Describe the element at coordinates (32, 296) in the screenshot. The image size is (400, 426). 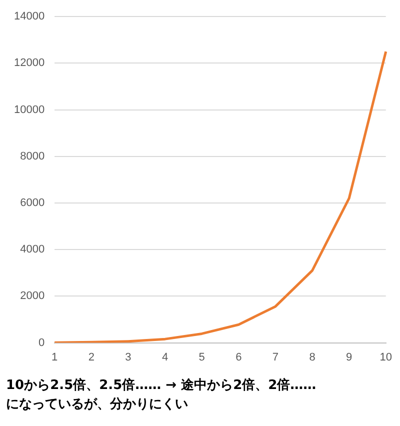
I see `y-tick-label: 2000` at that location.